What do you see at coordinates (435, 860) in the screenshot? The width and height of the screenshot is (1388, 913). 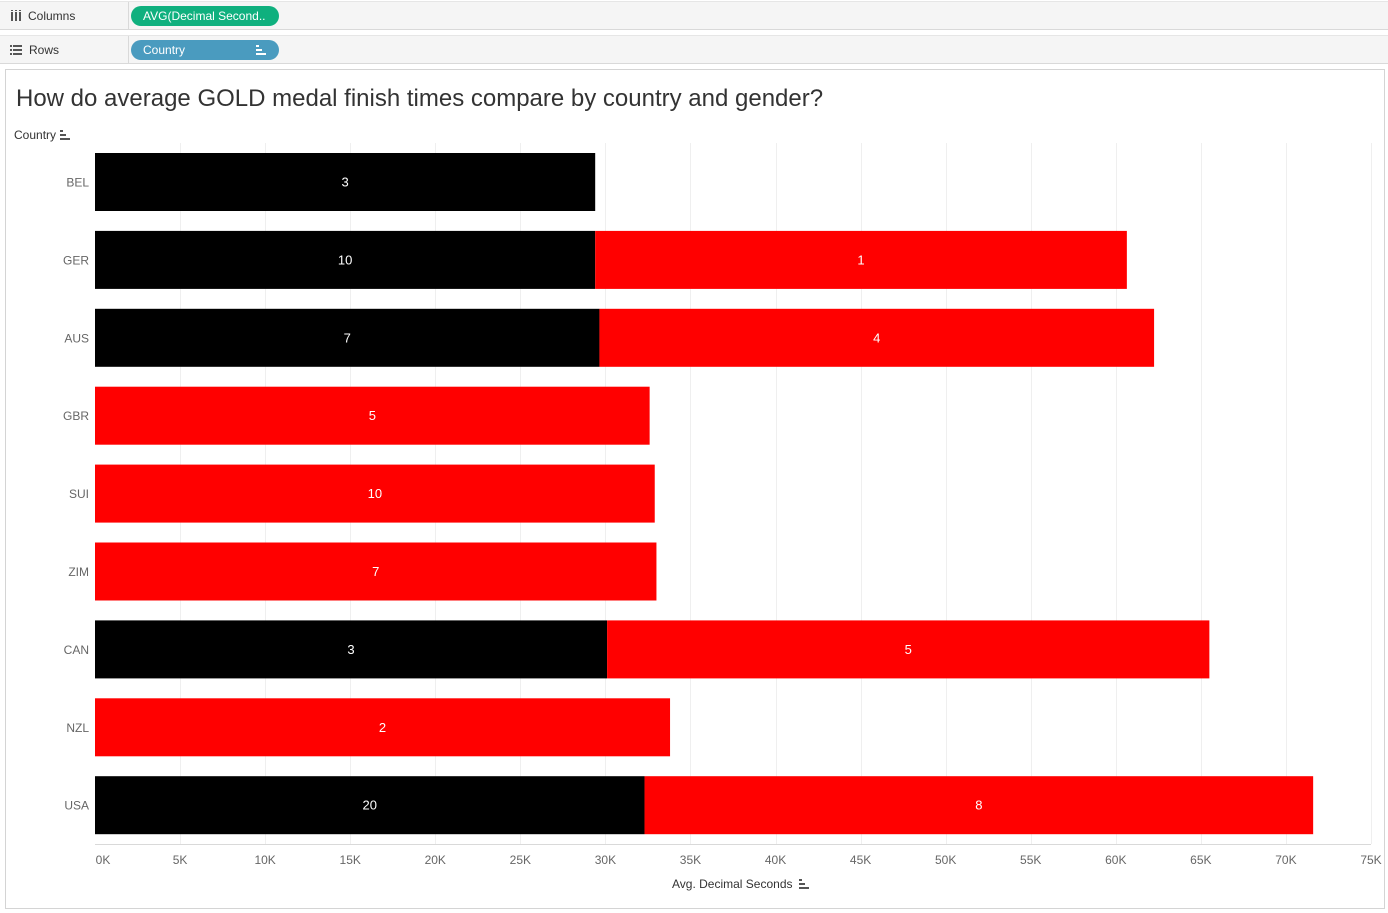 I see `x-tick-label: 20K` at bounding box center [435, 860].